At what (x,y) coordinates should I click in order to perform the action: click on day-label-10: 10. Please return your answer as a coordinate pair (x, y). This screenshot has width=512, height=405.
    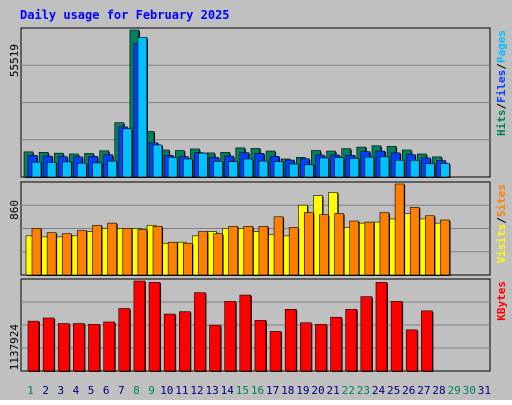
    Looking at the image, I should click on (166, 390).